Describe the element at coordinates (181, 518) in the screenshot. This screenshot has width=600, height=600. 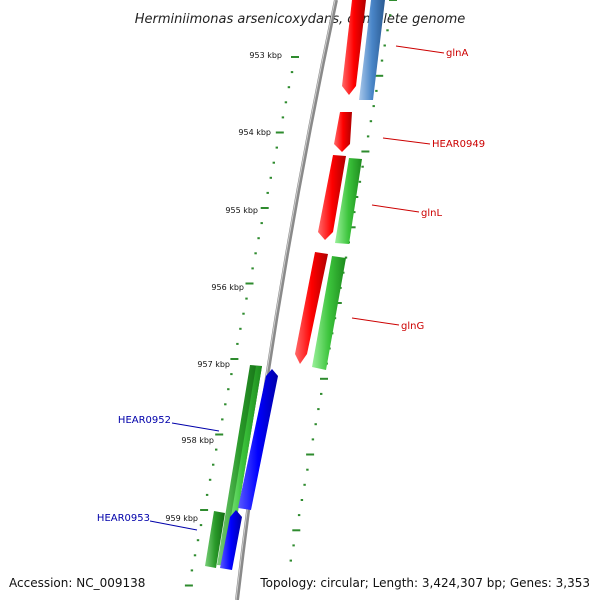
I see `kbp-label-959: 959 kbp` at that location.